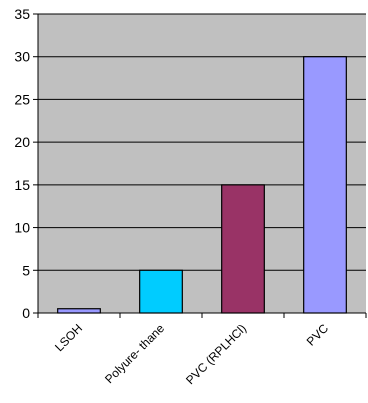  Describe the element at coordinates (22, 99) in the screenshot. I see `y-tick-label: 25` at that location.